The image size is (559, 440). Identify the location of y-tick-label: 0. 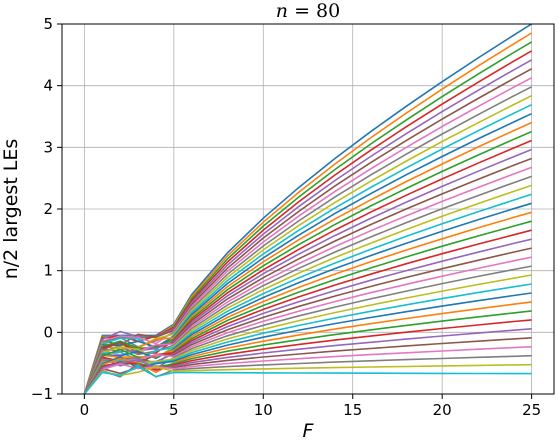
(48, 332).